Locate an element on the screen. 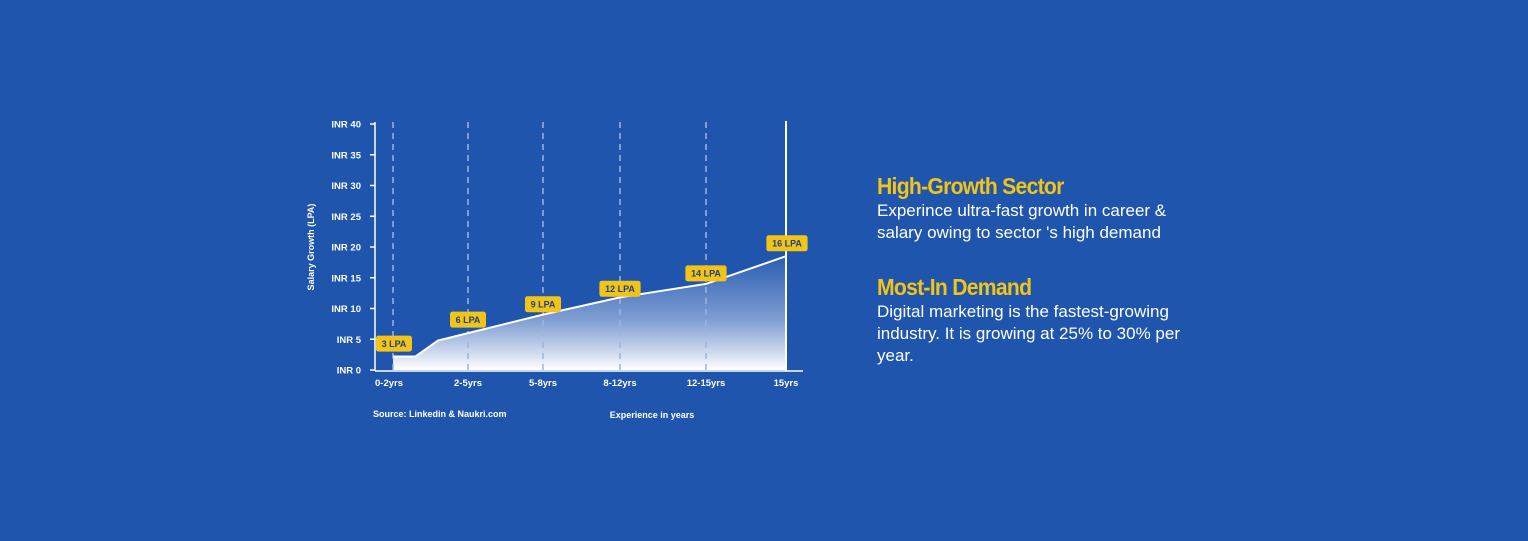 This screenshot has width=1528, height=541. y-tick-label: INR 5 is located at coordinates (349, 340).